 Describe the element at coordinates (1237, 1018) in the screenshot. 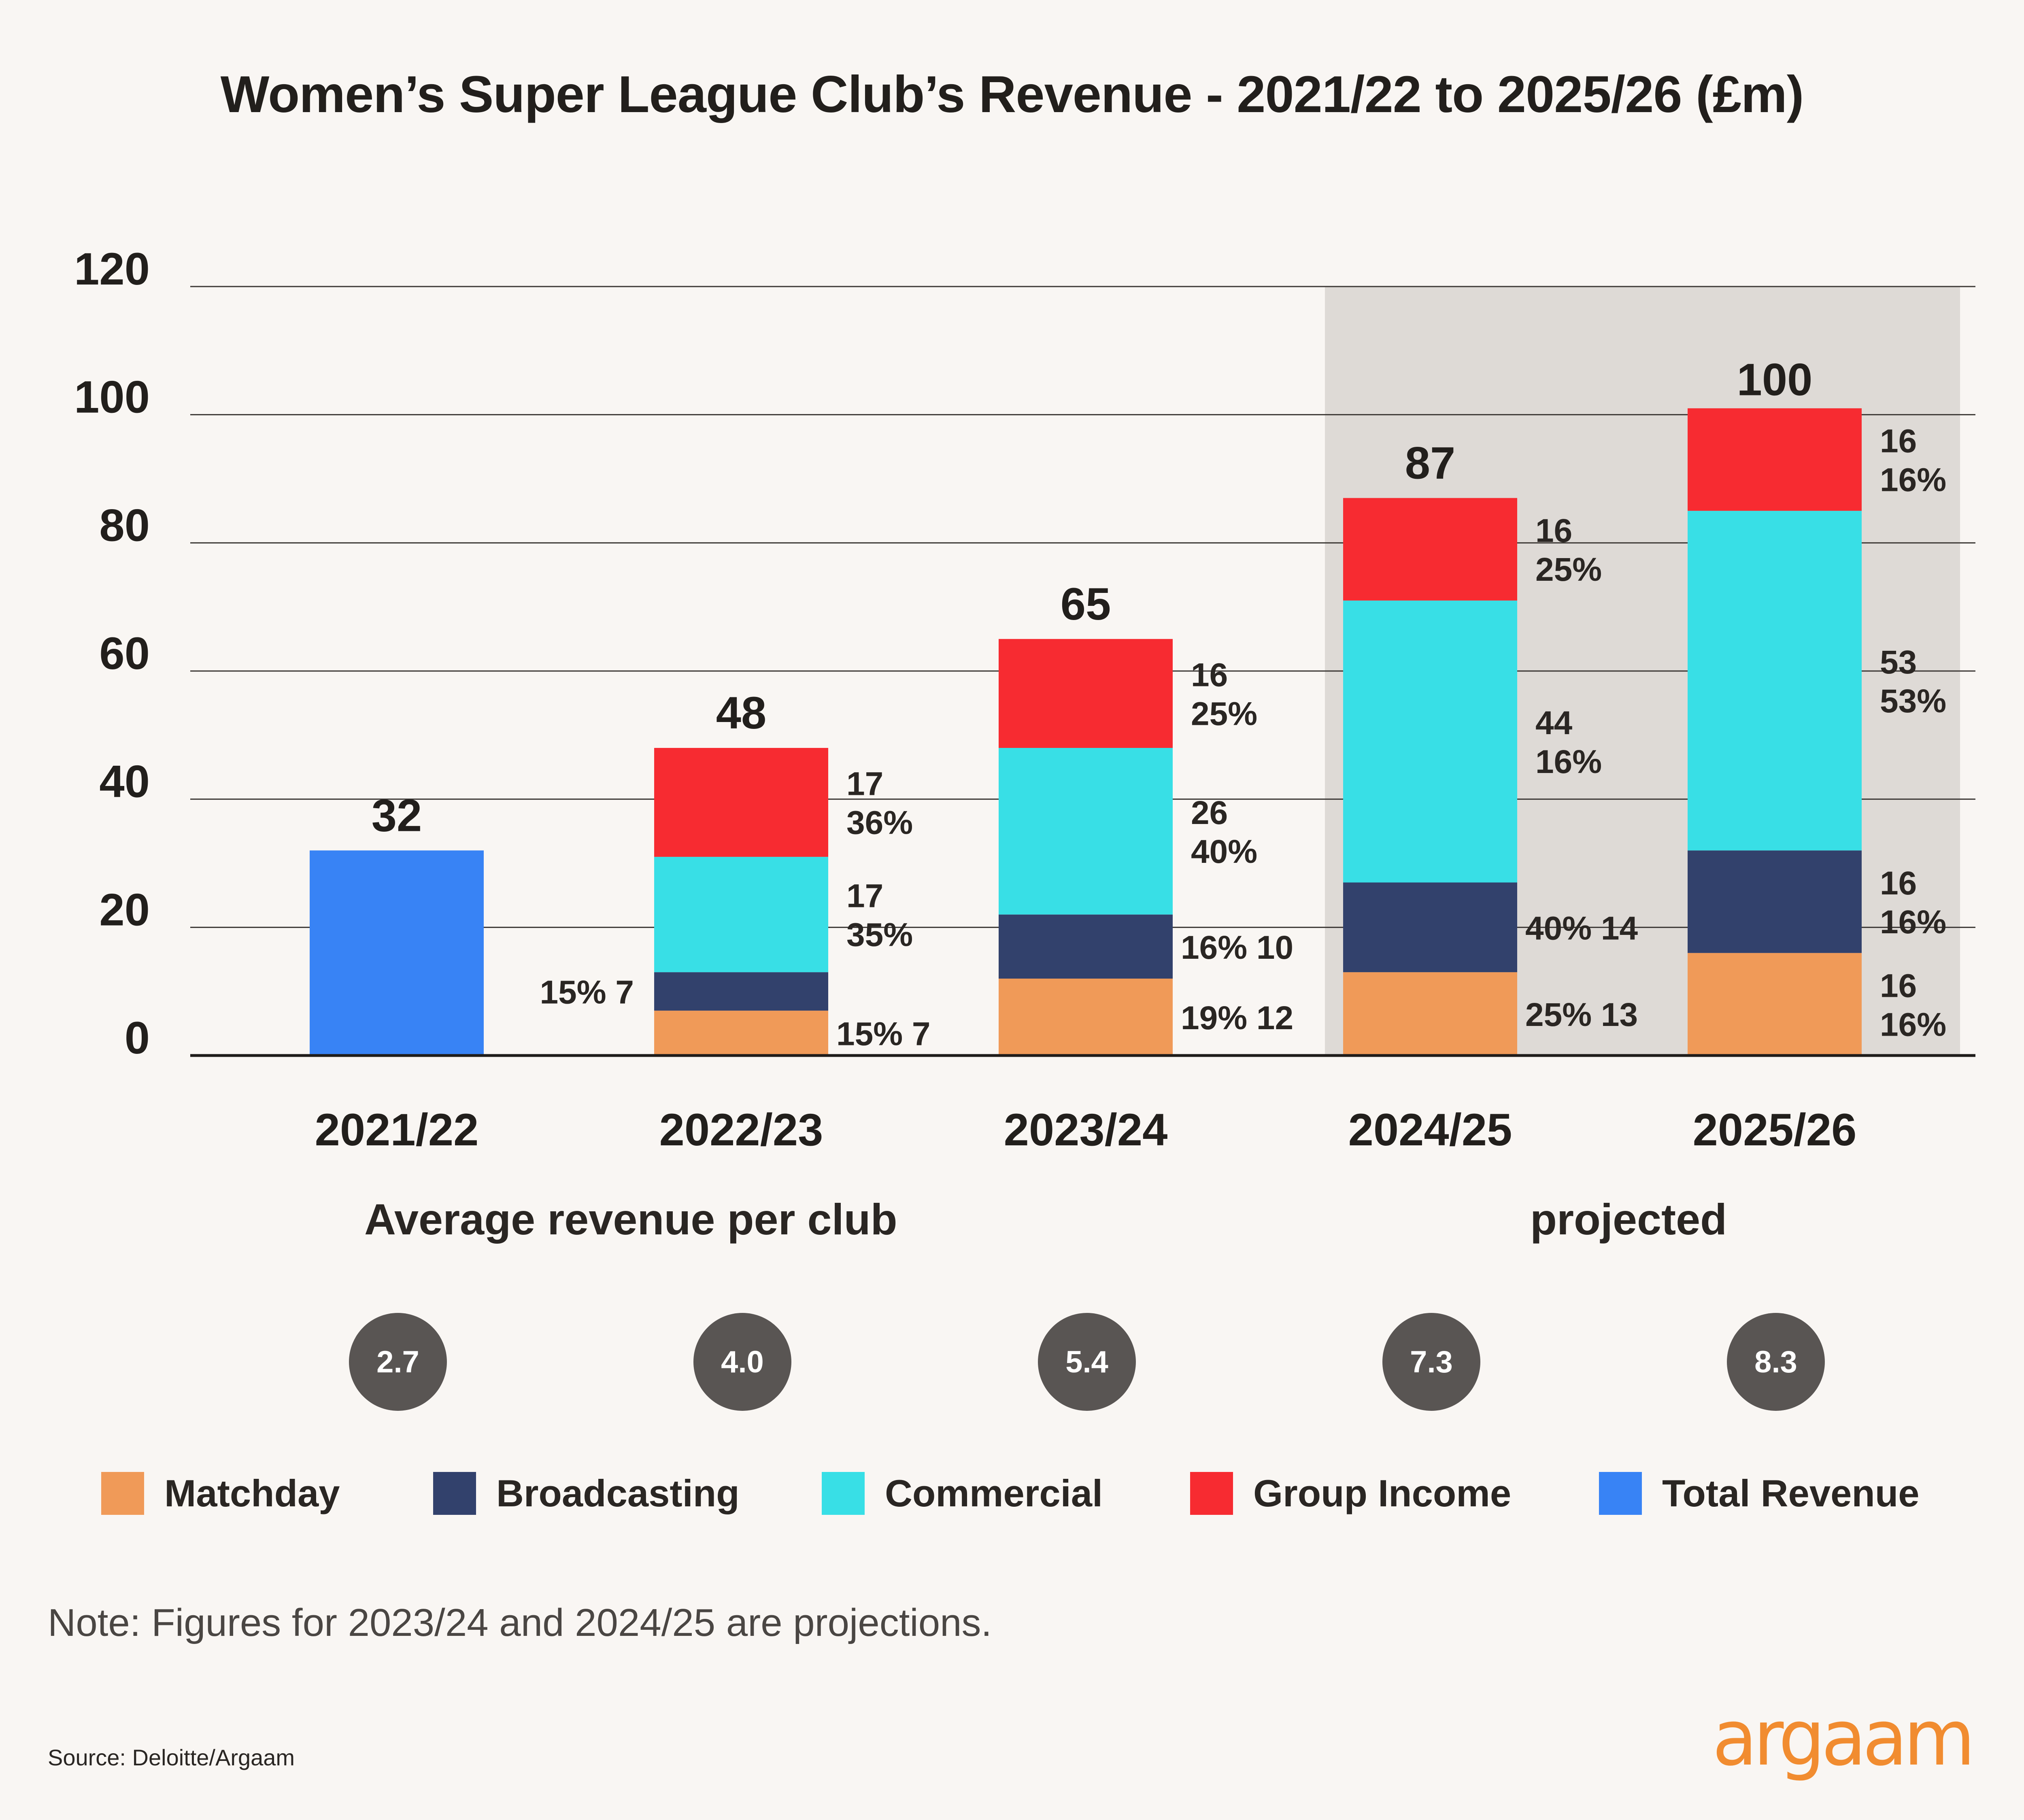

I see `segment-label: 19% 12` at that location.